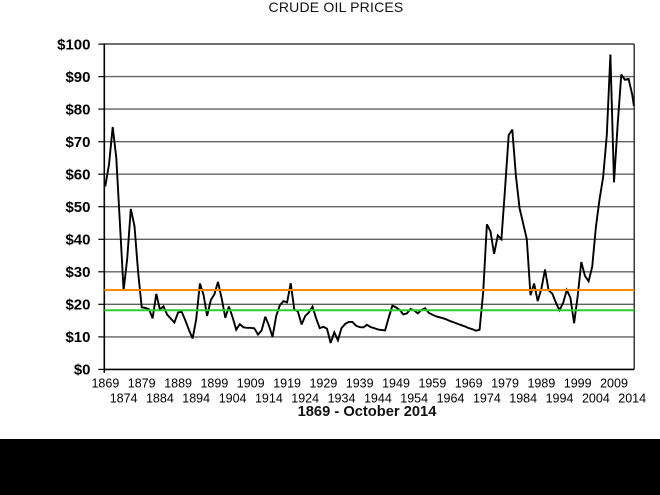 The image size is (660, 495). What do you see at coordinates (82, 370) in the screenshot?
I see `svg-text: $0` at bounding box center [82, 370].